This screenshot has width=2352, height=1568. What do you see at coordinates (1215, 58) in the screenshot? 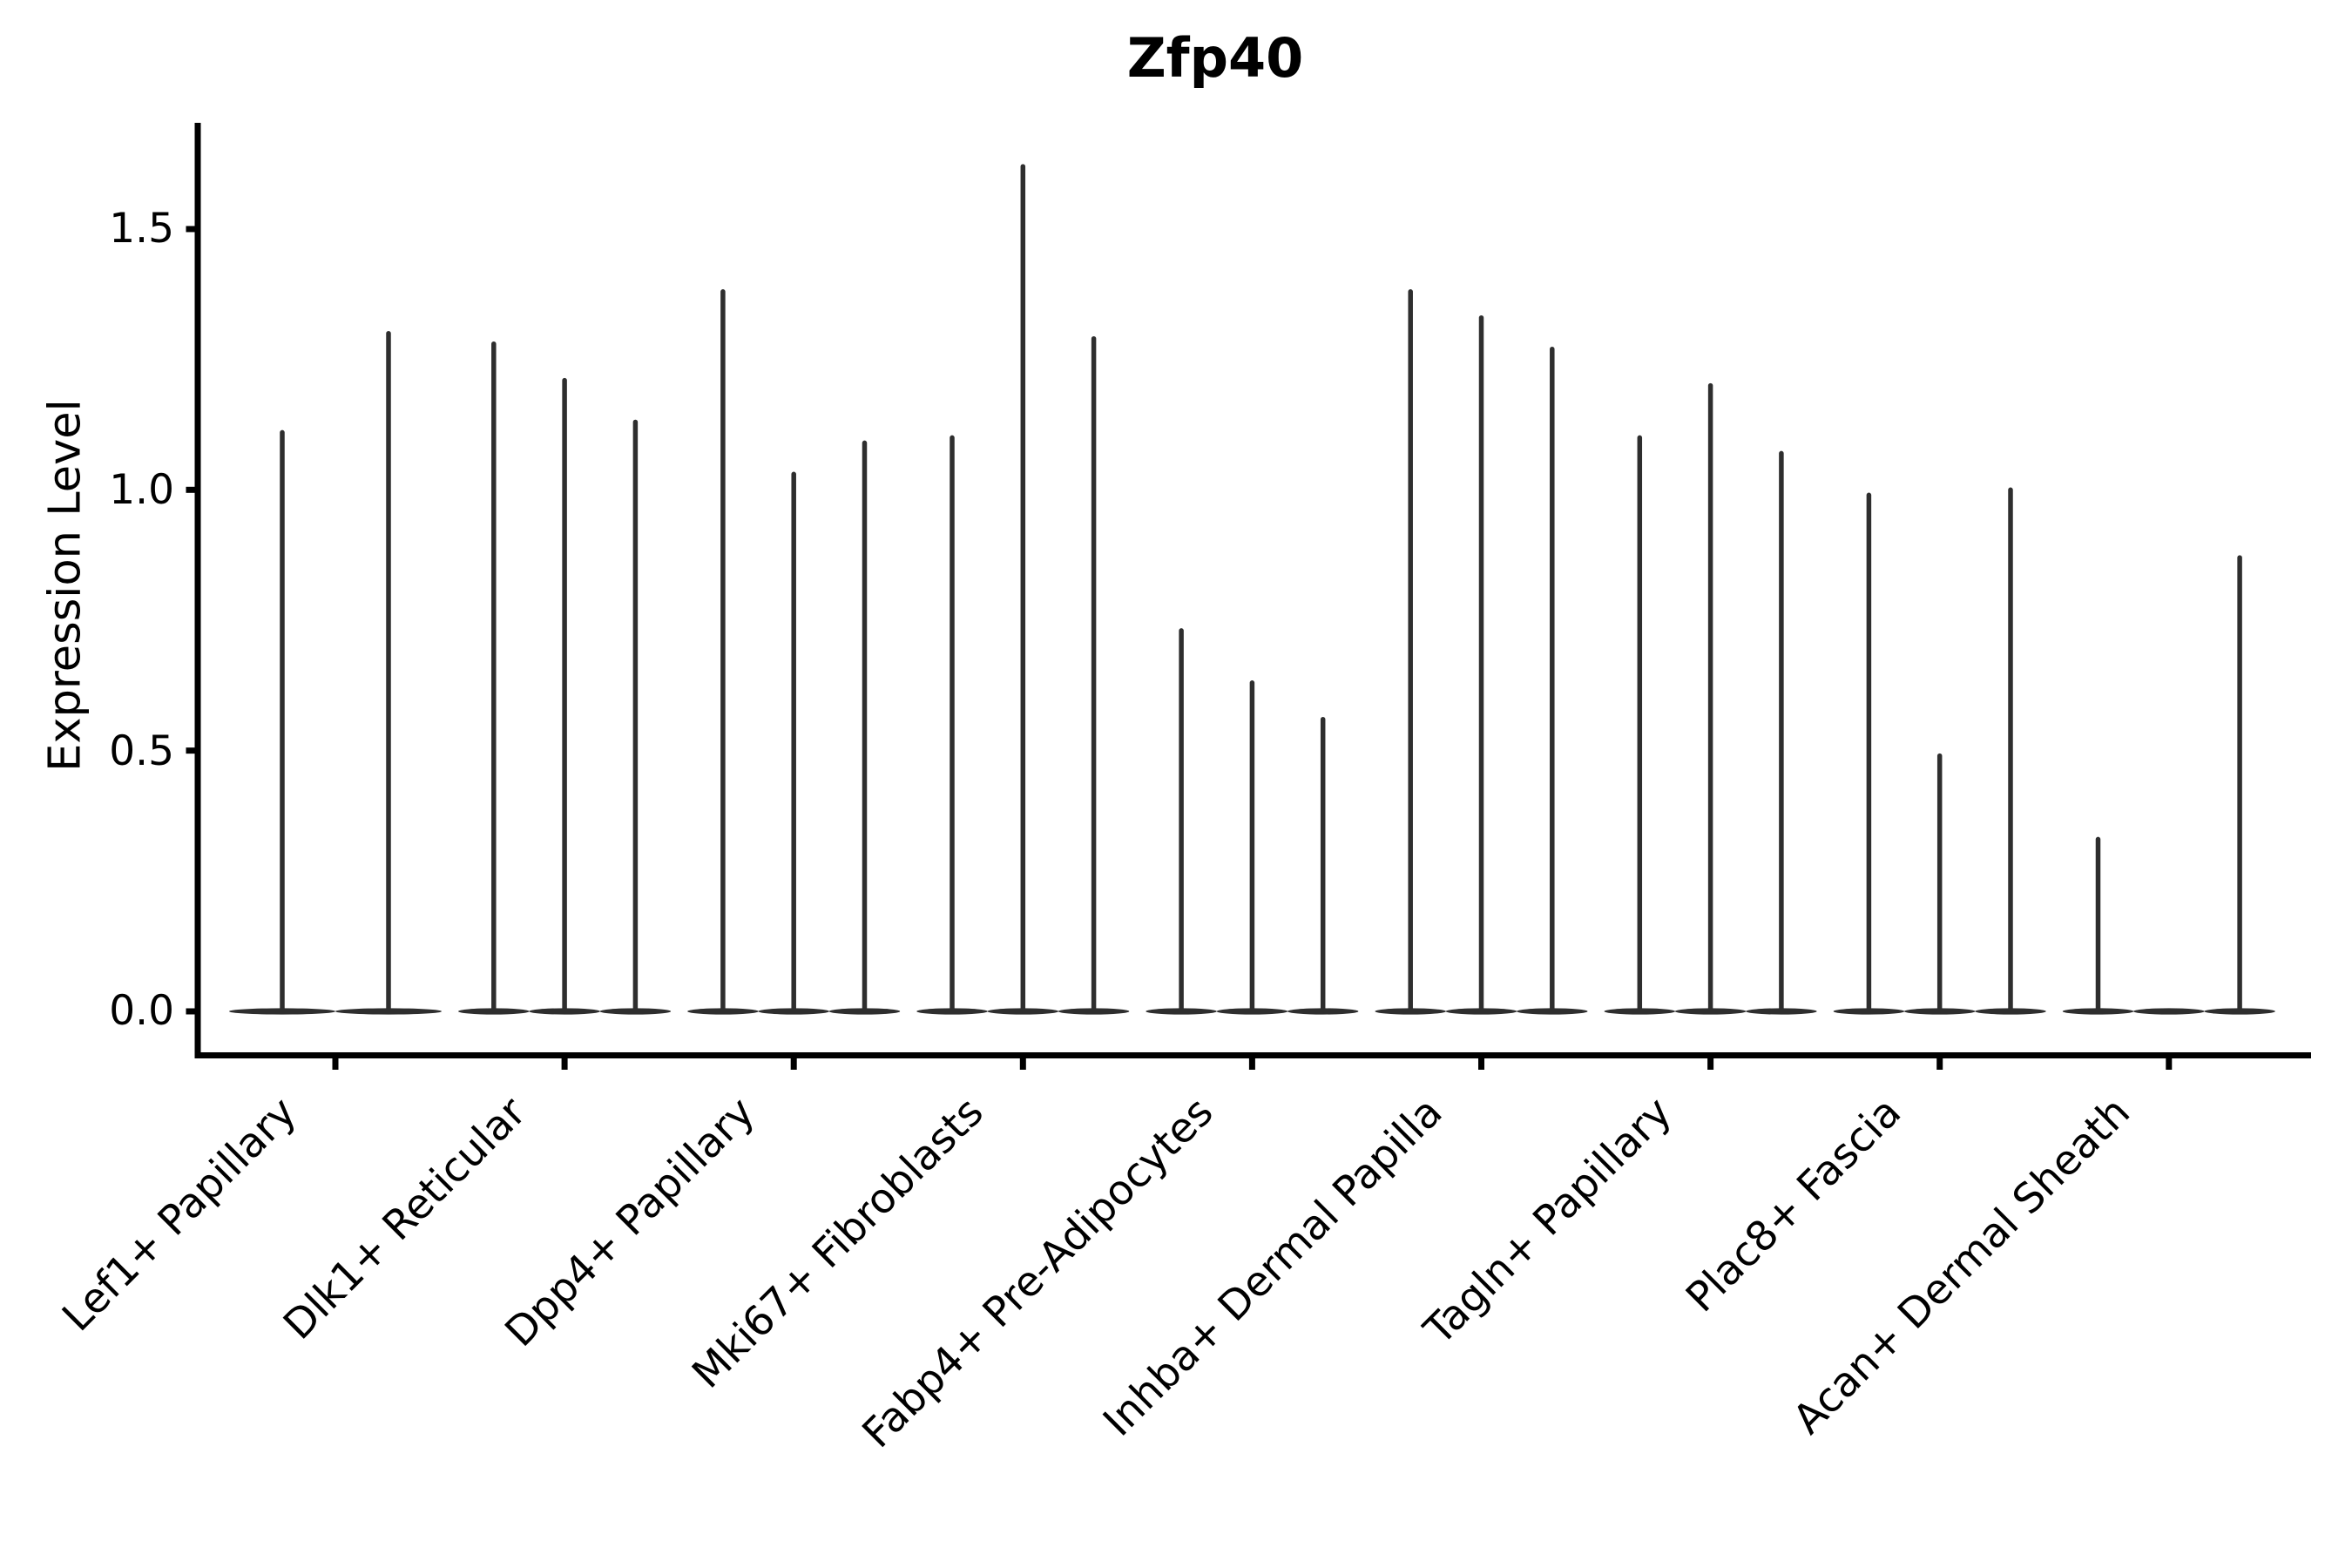
I see `chart-title: Zfp40` at bounding box center [1215, 58].